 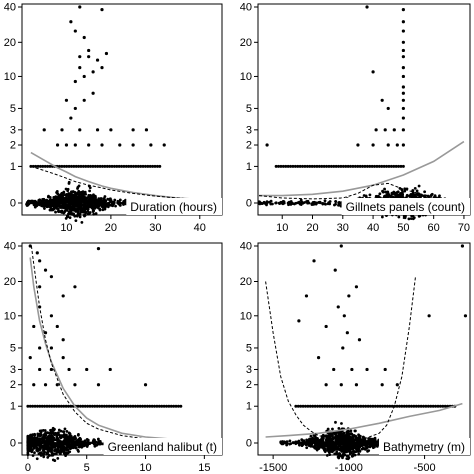 What do you see at coordinates (246, 316) in the screenshot?
I see `y-tick-label: 10` at bounding box center [246, 316].